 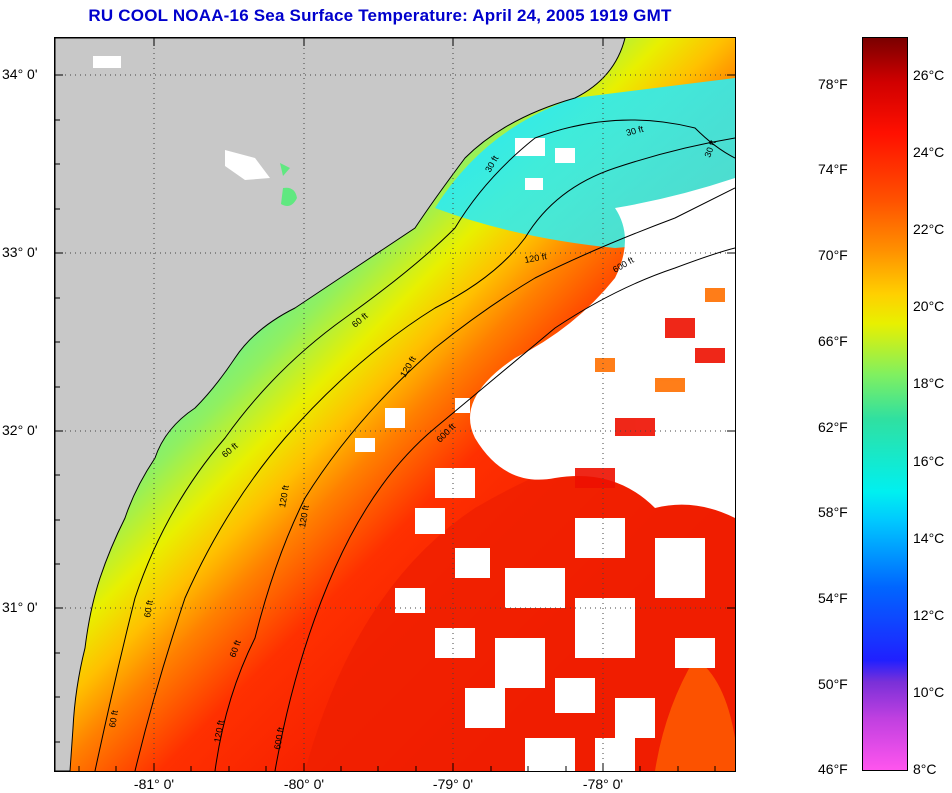 I want to click on colorbar-label-celsius: 26°C, so click(x=929, y=75).